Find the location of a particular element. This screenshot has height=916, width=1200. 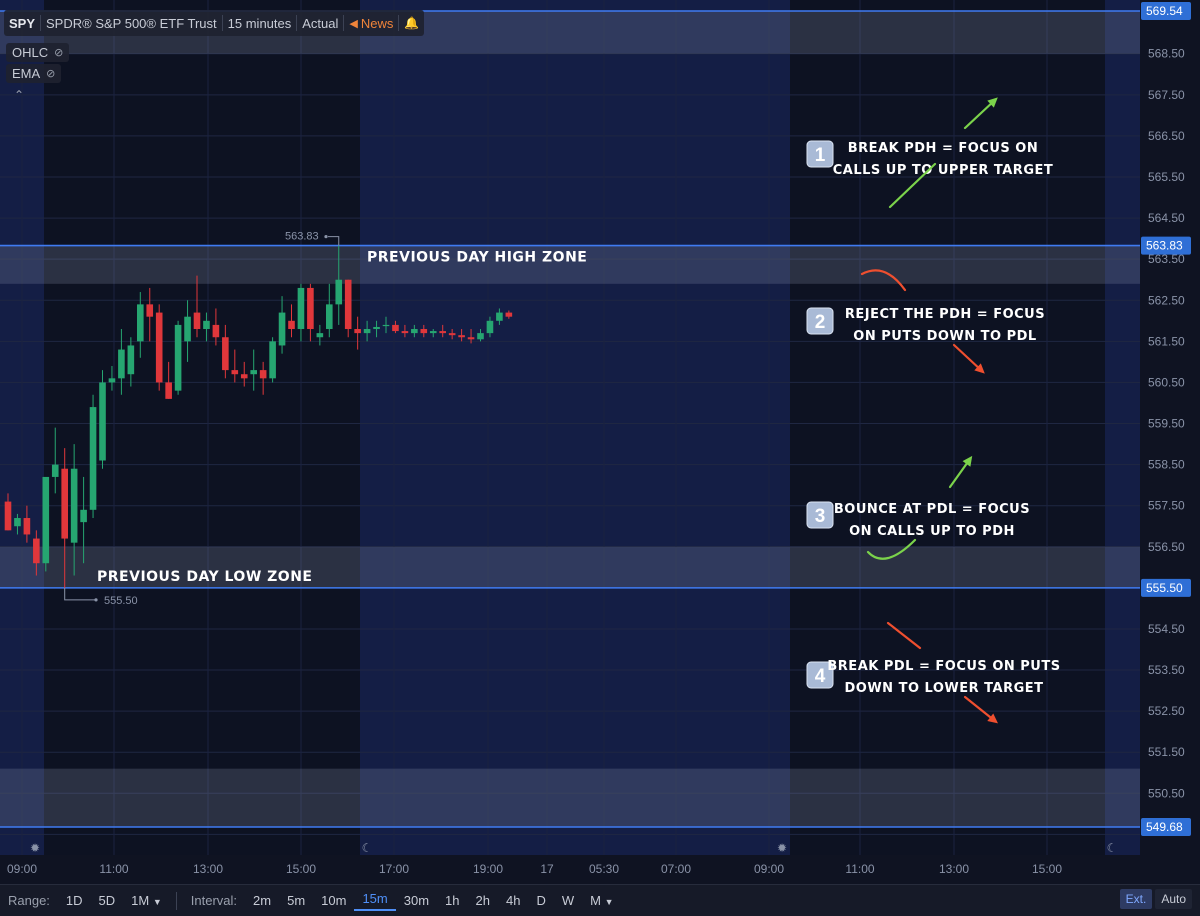

price-badge-label: 549.68 is located at coordinates (1164, 827).